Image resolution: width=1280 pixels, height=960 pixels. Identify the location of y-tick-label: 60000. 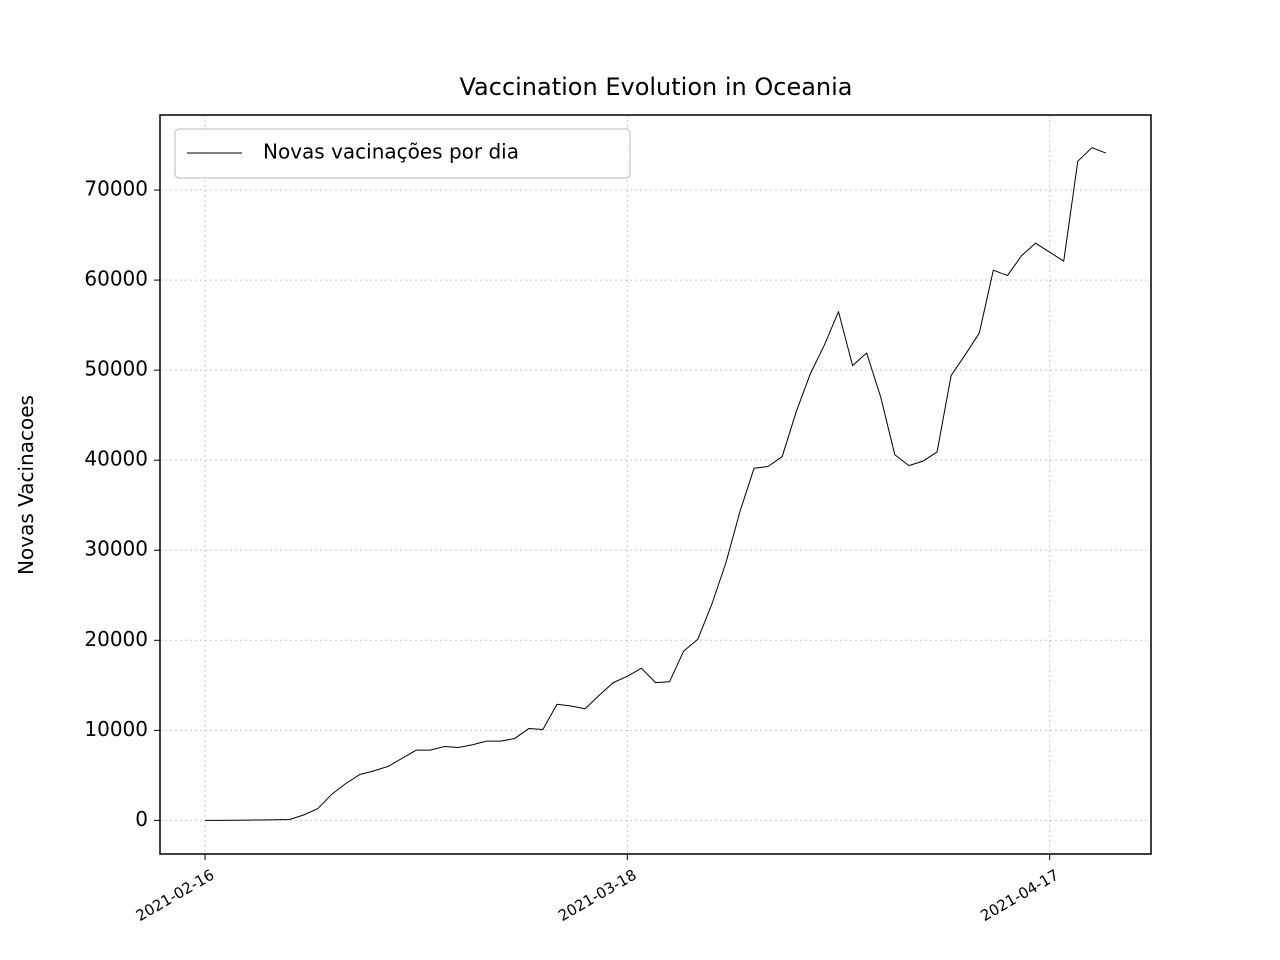
(116, 279).